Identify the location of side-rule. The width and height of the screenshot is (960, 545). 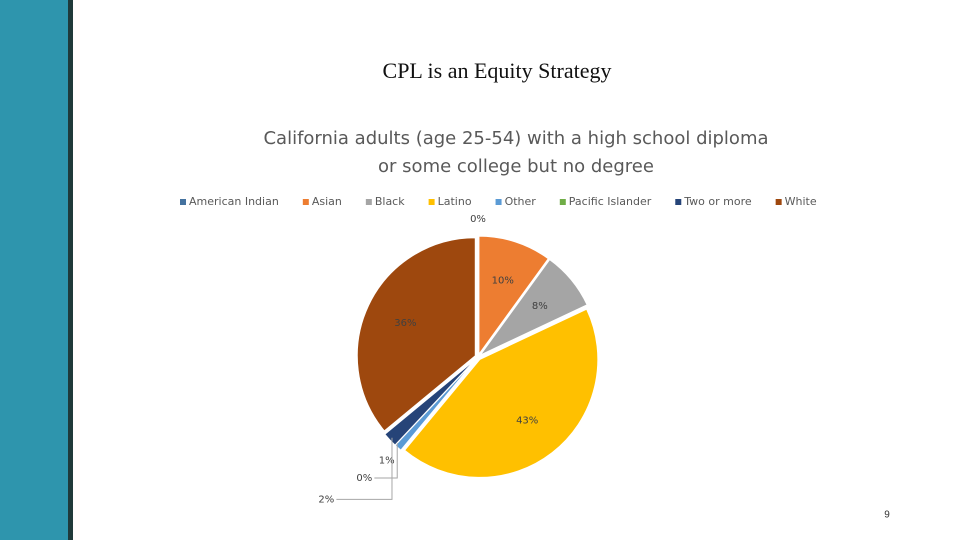
(70, 270).